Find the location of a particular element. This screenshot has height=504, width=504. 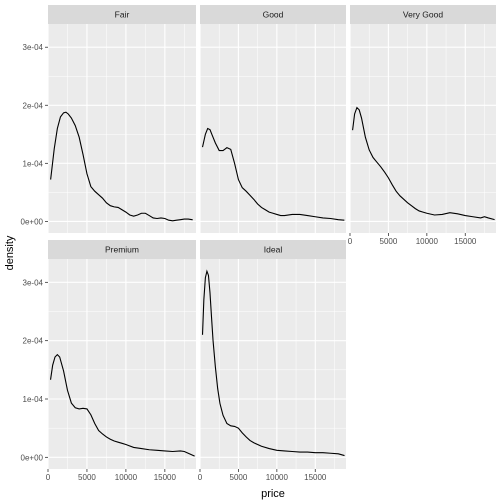

facet-panel: Very Good 0 5000 10000 15000 is located at coordinates (422, 125).